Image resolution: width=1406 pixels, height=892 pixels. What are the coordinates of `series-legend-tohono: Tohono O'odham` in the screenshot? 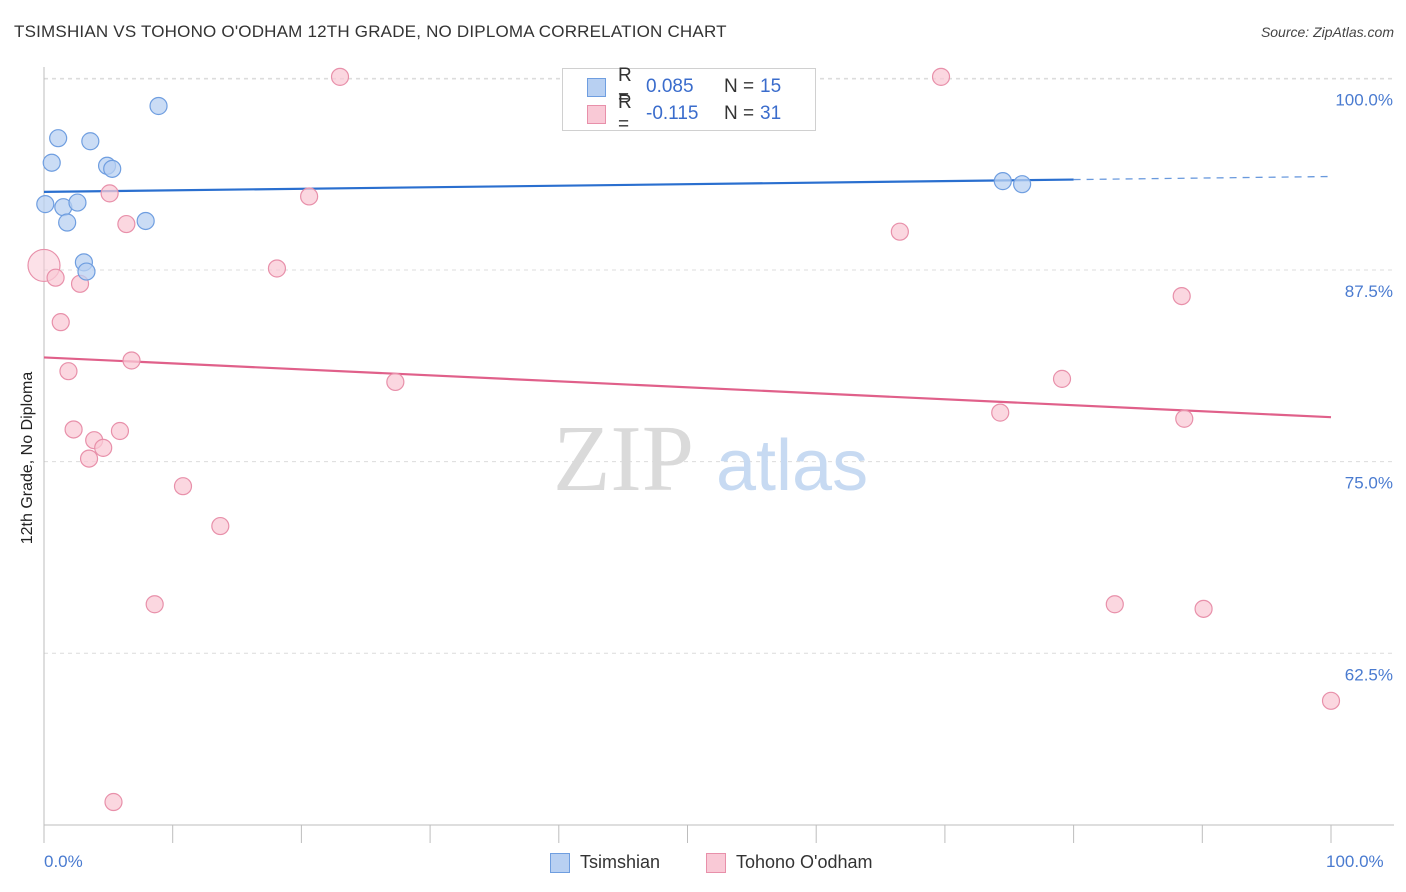 It's located at (789, 862).